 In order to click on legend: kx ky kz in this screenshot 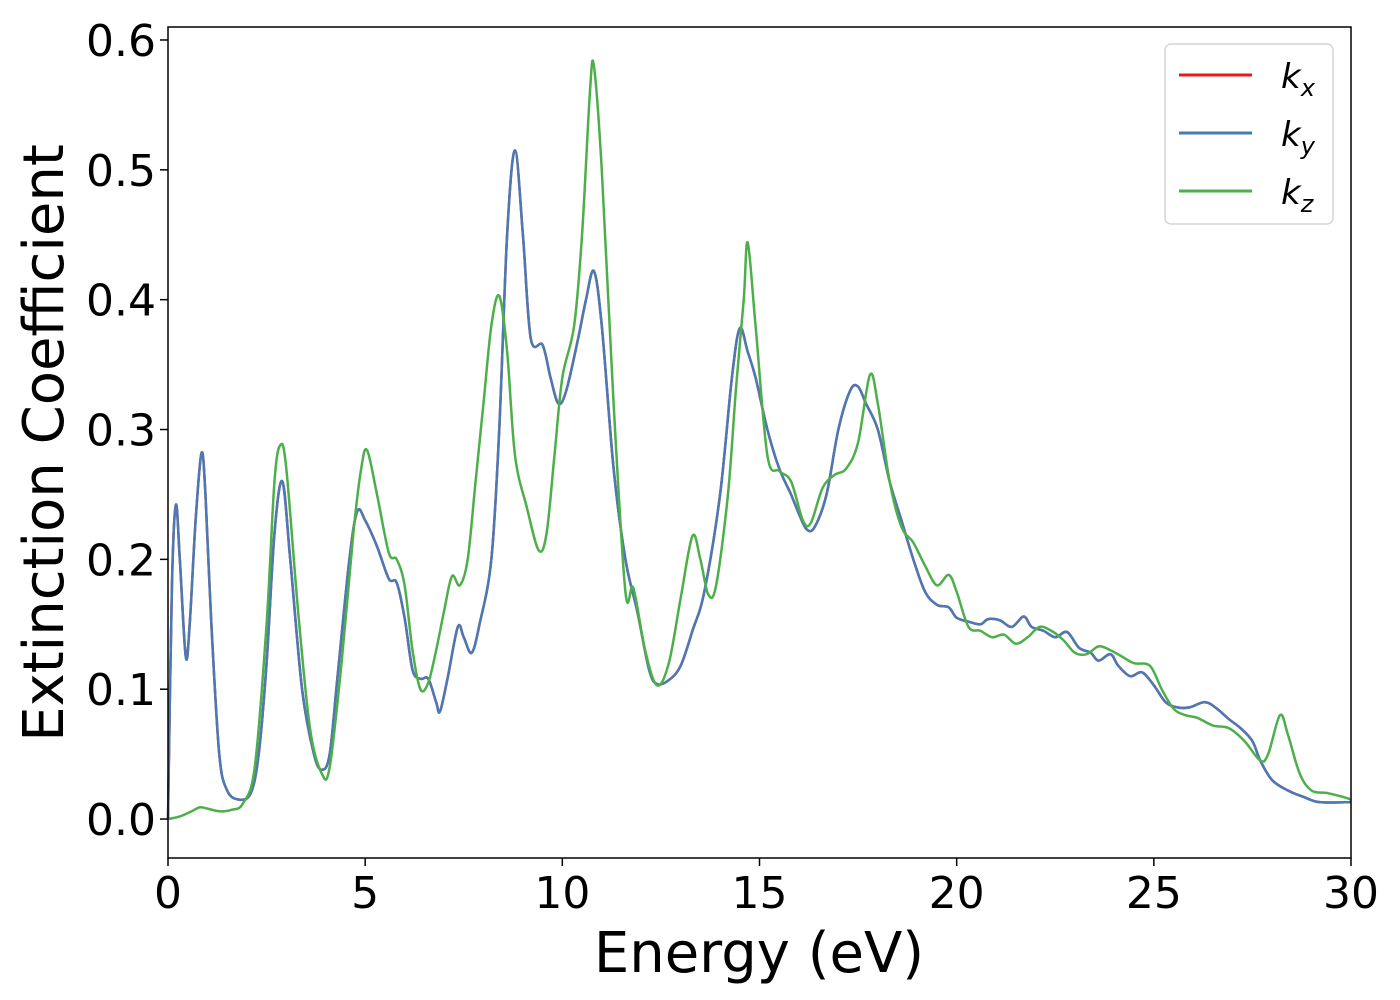, I will do `click(1249, 134)`.